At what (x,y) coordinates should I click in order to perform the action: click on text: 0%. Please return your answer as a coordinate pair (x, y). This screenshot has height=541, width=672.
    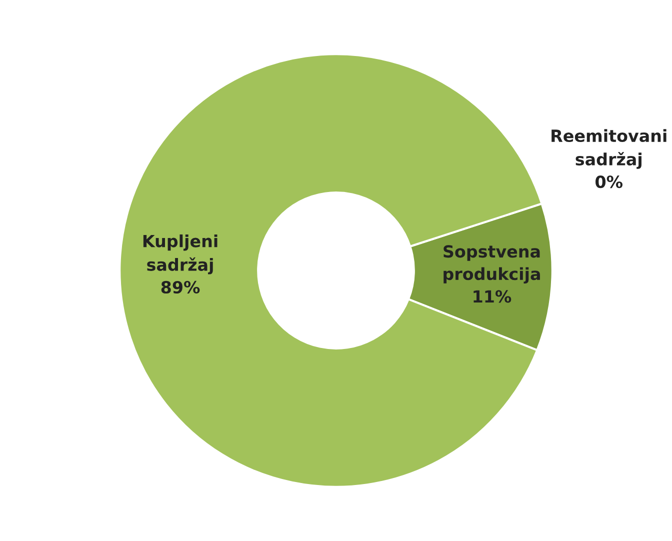
    Looking at the image, I should click on (609, 182).